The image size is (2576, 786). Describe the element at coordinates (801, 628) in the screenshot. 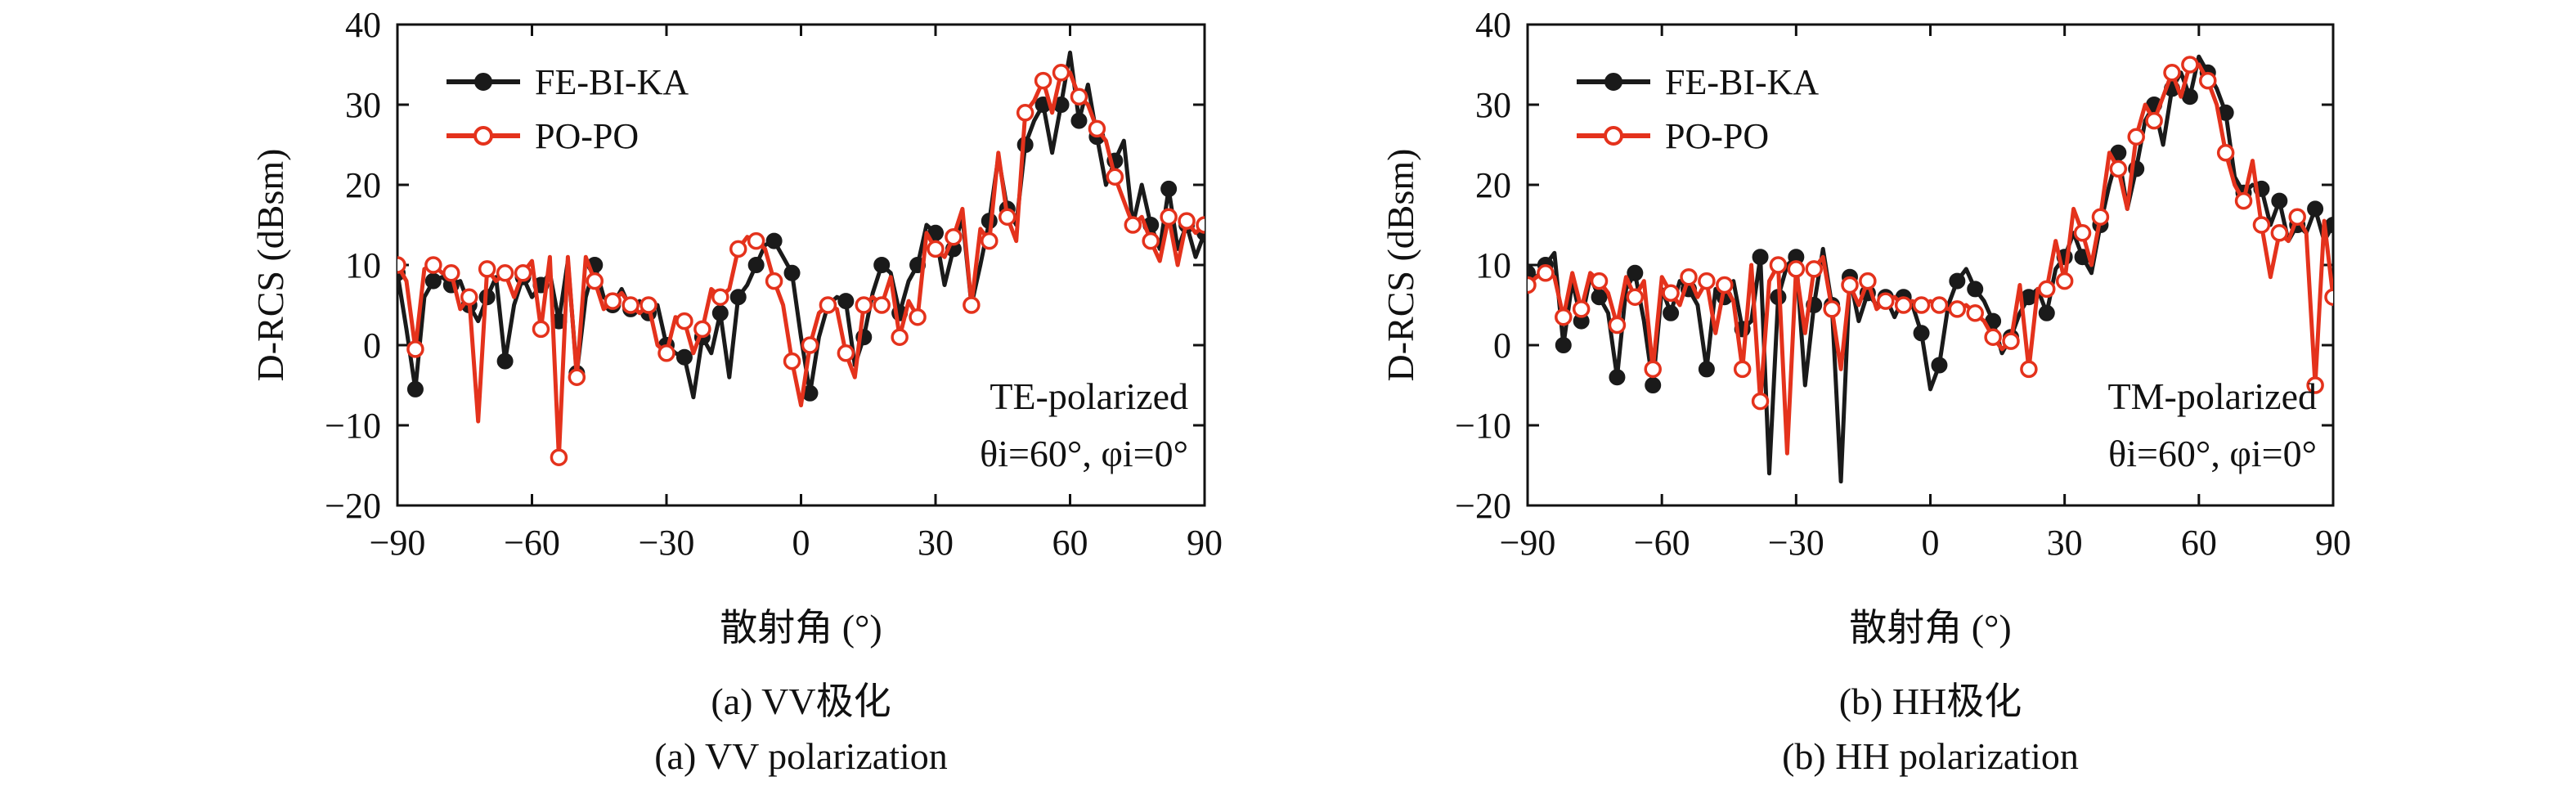

I see `x-axis-label: 散射角 (°)` at that location.